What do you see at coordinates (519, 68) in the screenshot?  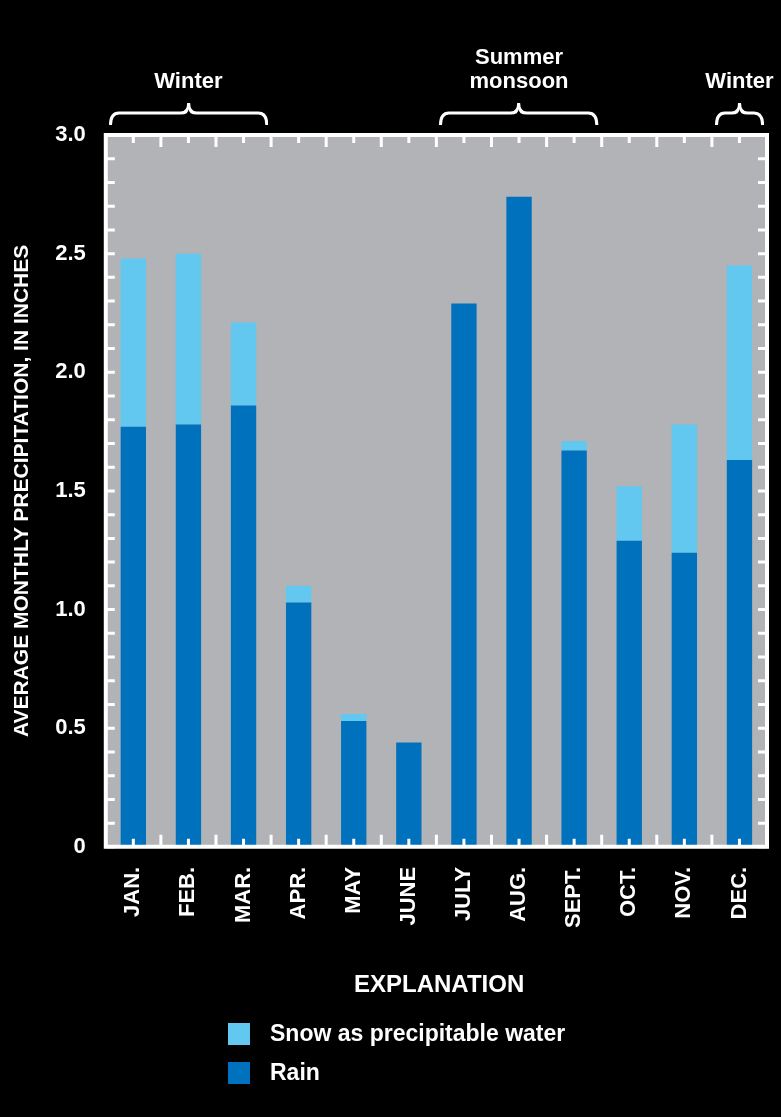 I see `text: Summer monsoon` at bounding box center [519, 68].